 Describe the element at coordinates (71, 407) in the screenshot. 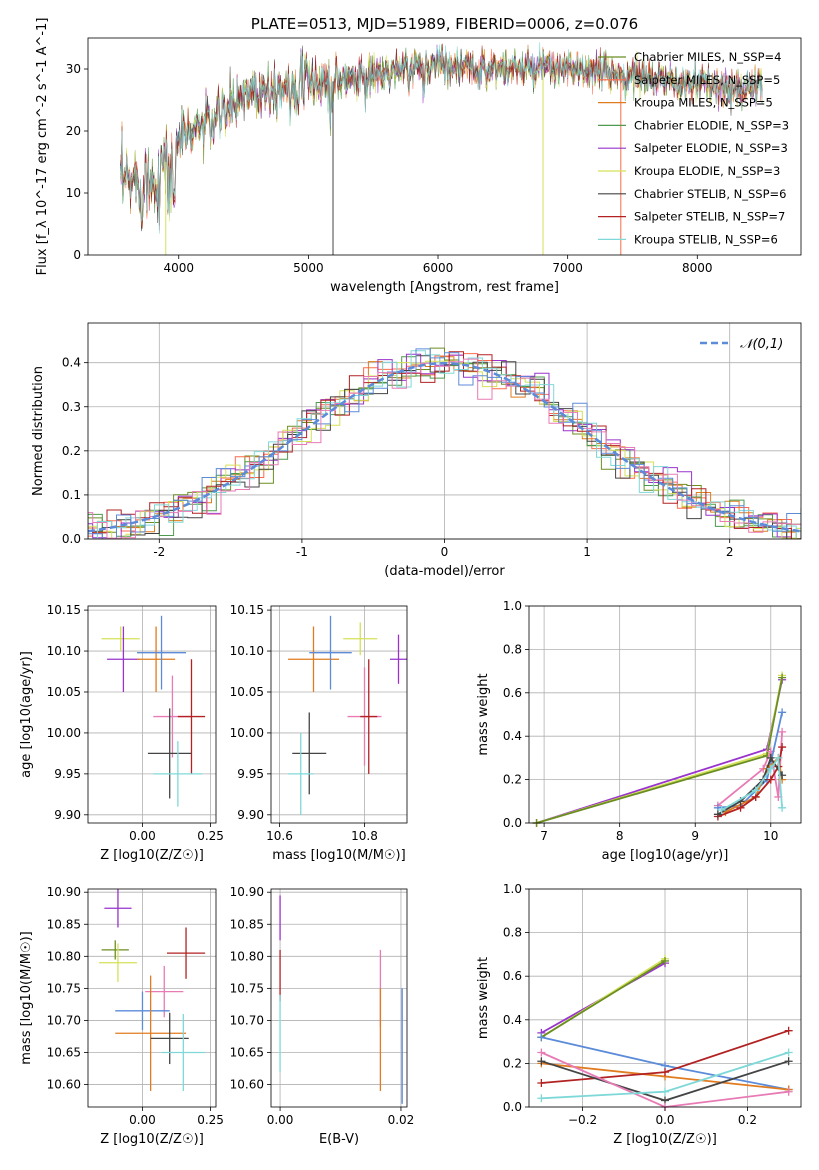

I see `y-tick-label: 0.3` at that location.